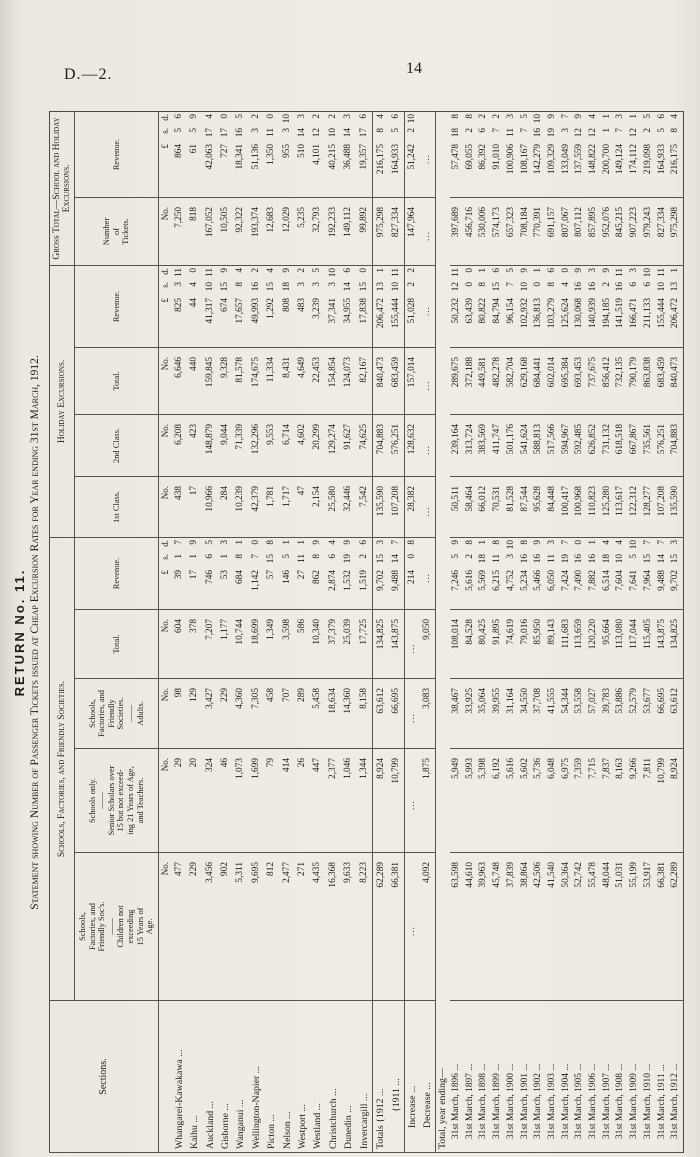 The width and height of the screenshot is (700, 1157). Describe the element at coordinates (397, 644) in the screenshot. I see `cell-total_schools: 143,875` at that location.